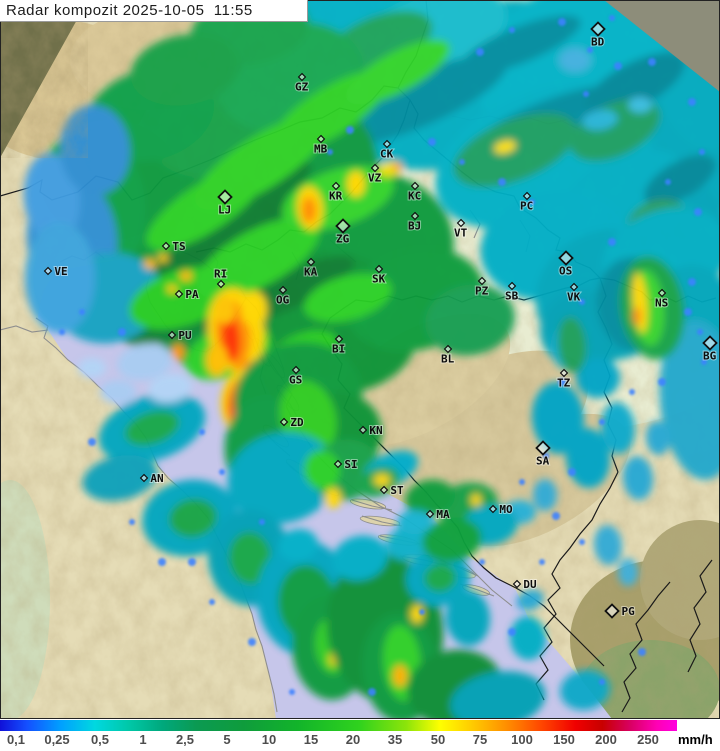  What do you see at coordinates (44, 79) in the screenshot?
I see `out-of-range-nw` at bounding box center [44, 79].